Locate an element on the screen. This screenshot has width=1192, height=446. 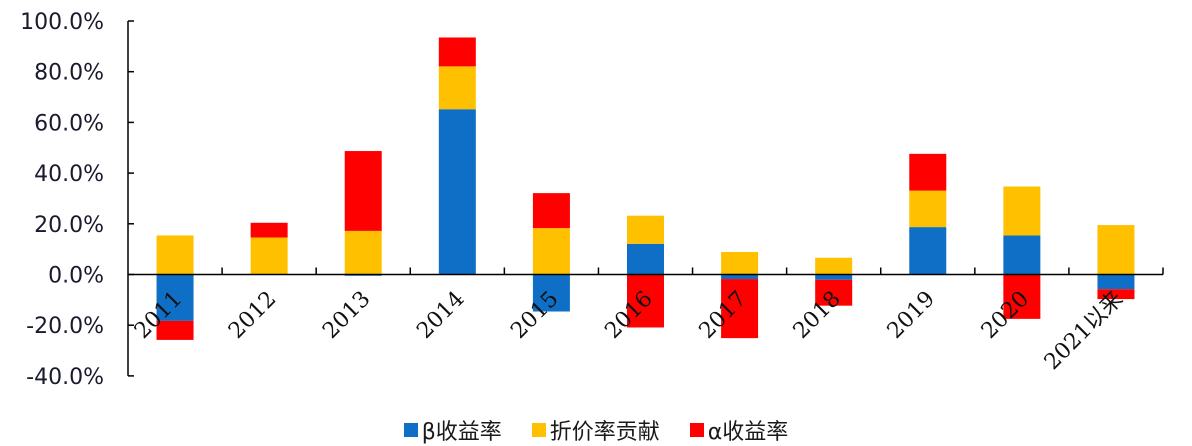
x-tick-label: 2012 is located at coordinates (252, 315).